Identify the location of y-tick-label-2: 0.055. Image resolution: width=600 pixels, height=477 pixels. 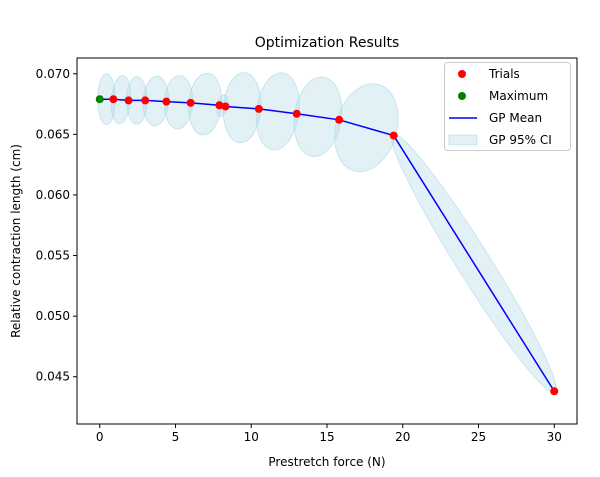
(53, 256).